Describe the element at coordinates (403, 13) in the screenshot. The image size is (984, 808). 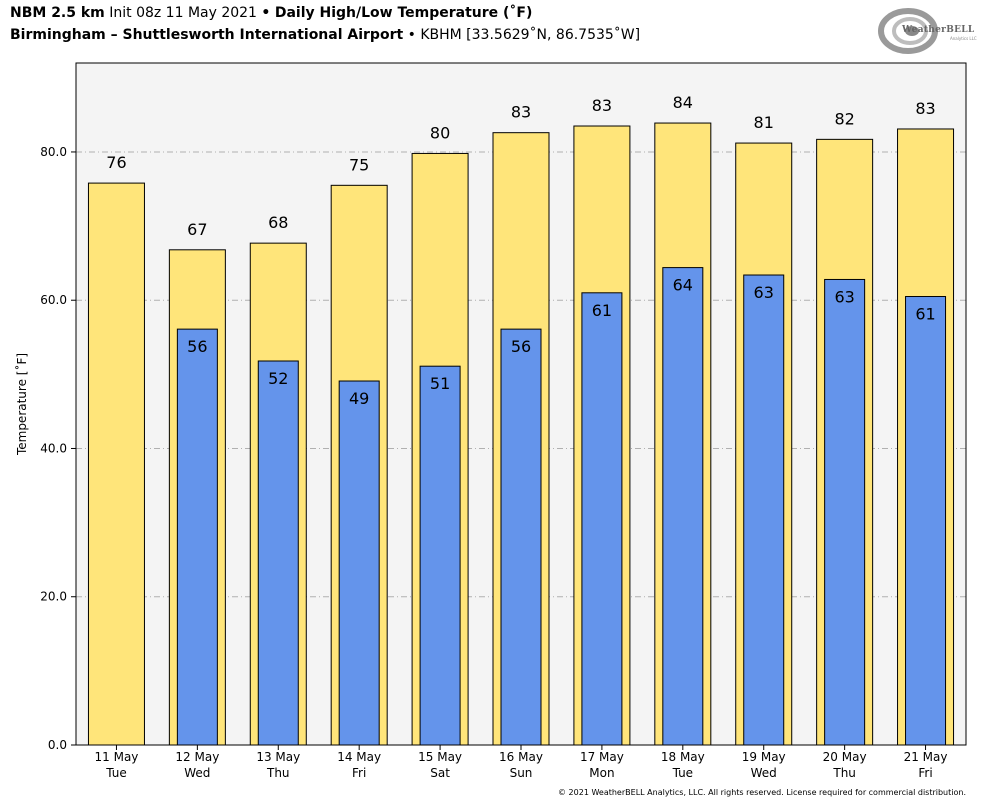
I see `product-title: Daily High/Low Temperature (˚F)` at that location.